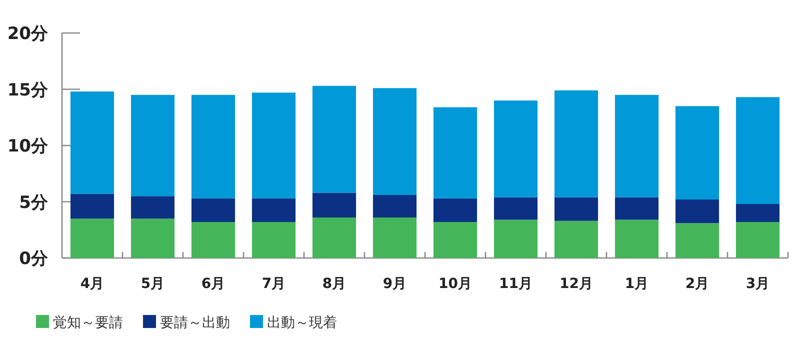 This screenshot has width=800, height=346. What do you see at coordinates (334, 284) in the screenshot?
I see `x-tick-label: 8月` at bounding box center [334, 284].